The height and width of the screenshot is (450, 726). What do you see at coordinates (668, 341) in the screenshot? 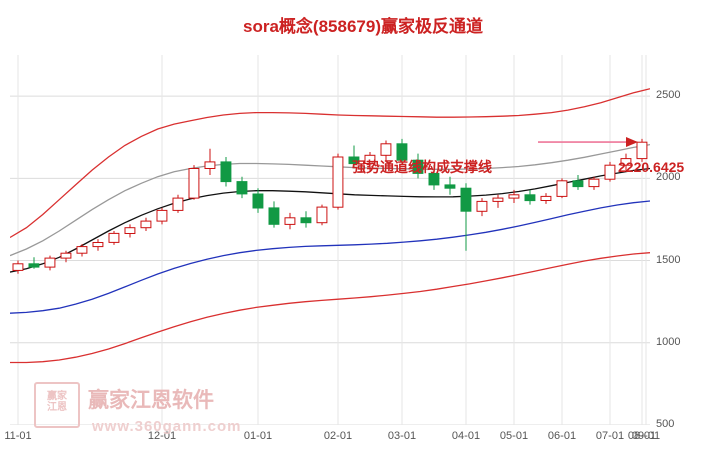
I see `y-axis-tick-label: 1000` at bounding box center [668, 341].